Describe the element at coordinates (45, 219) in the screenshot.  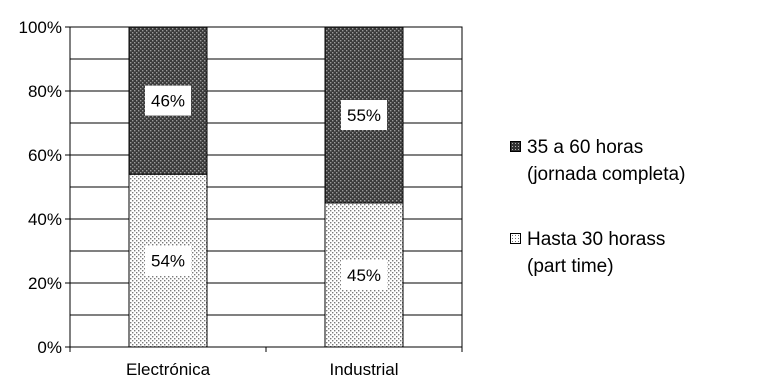
I see `y-tick-label: 40%` at that location.